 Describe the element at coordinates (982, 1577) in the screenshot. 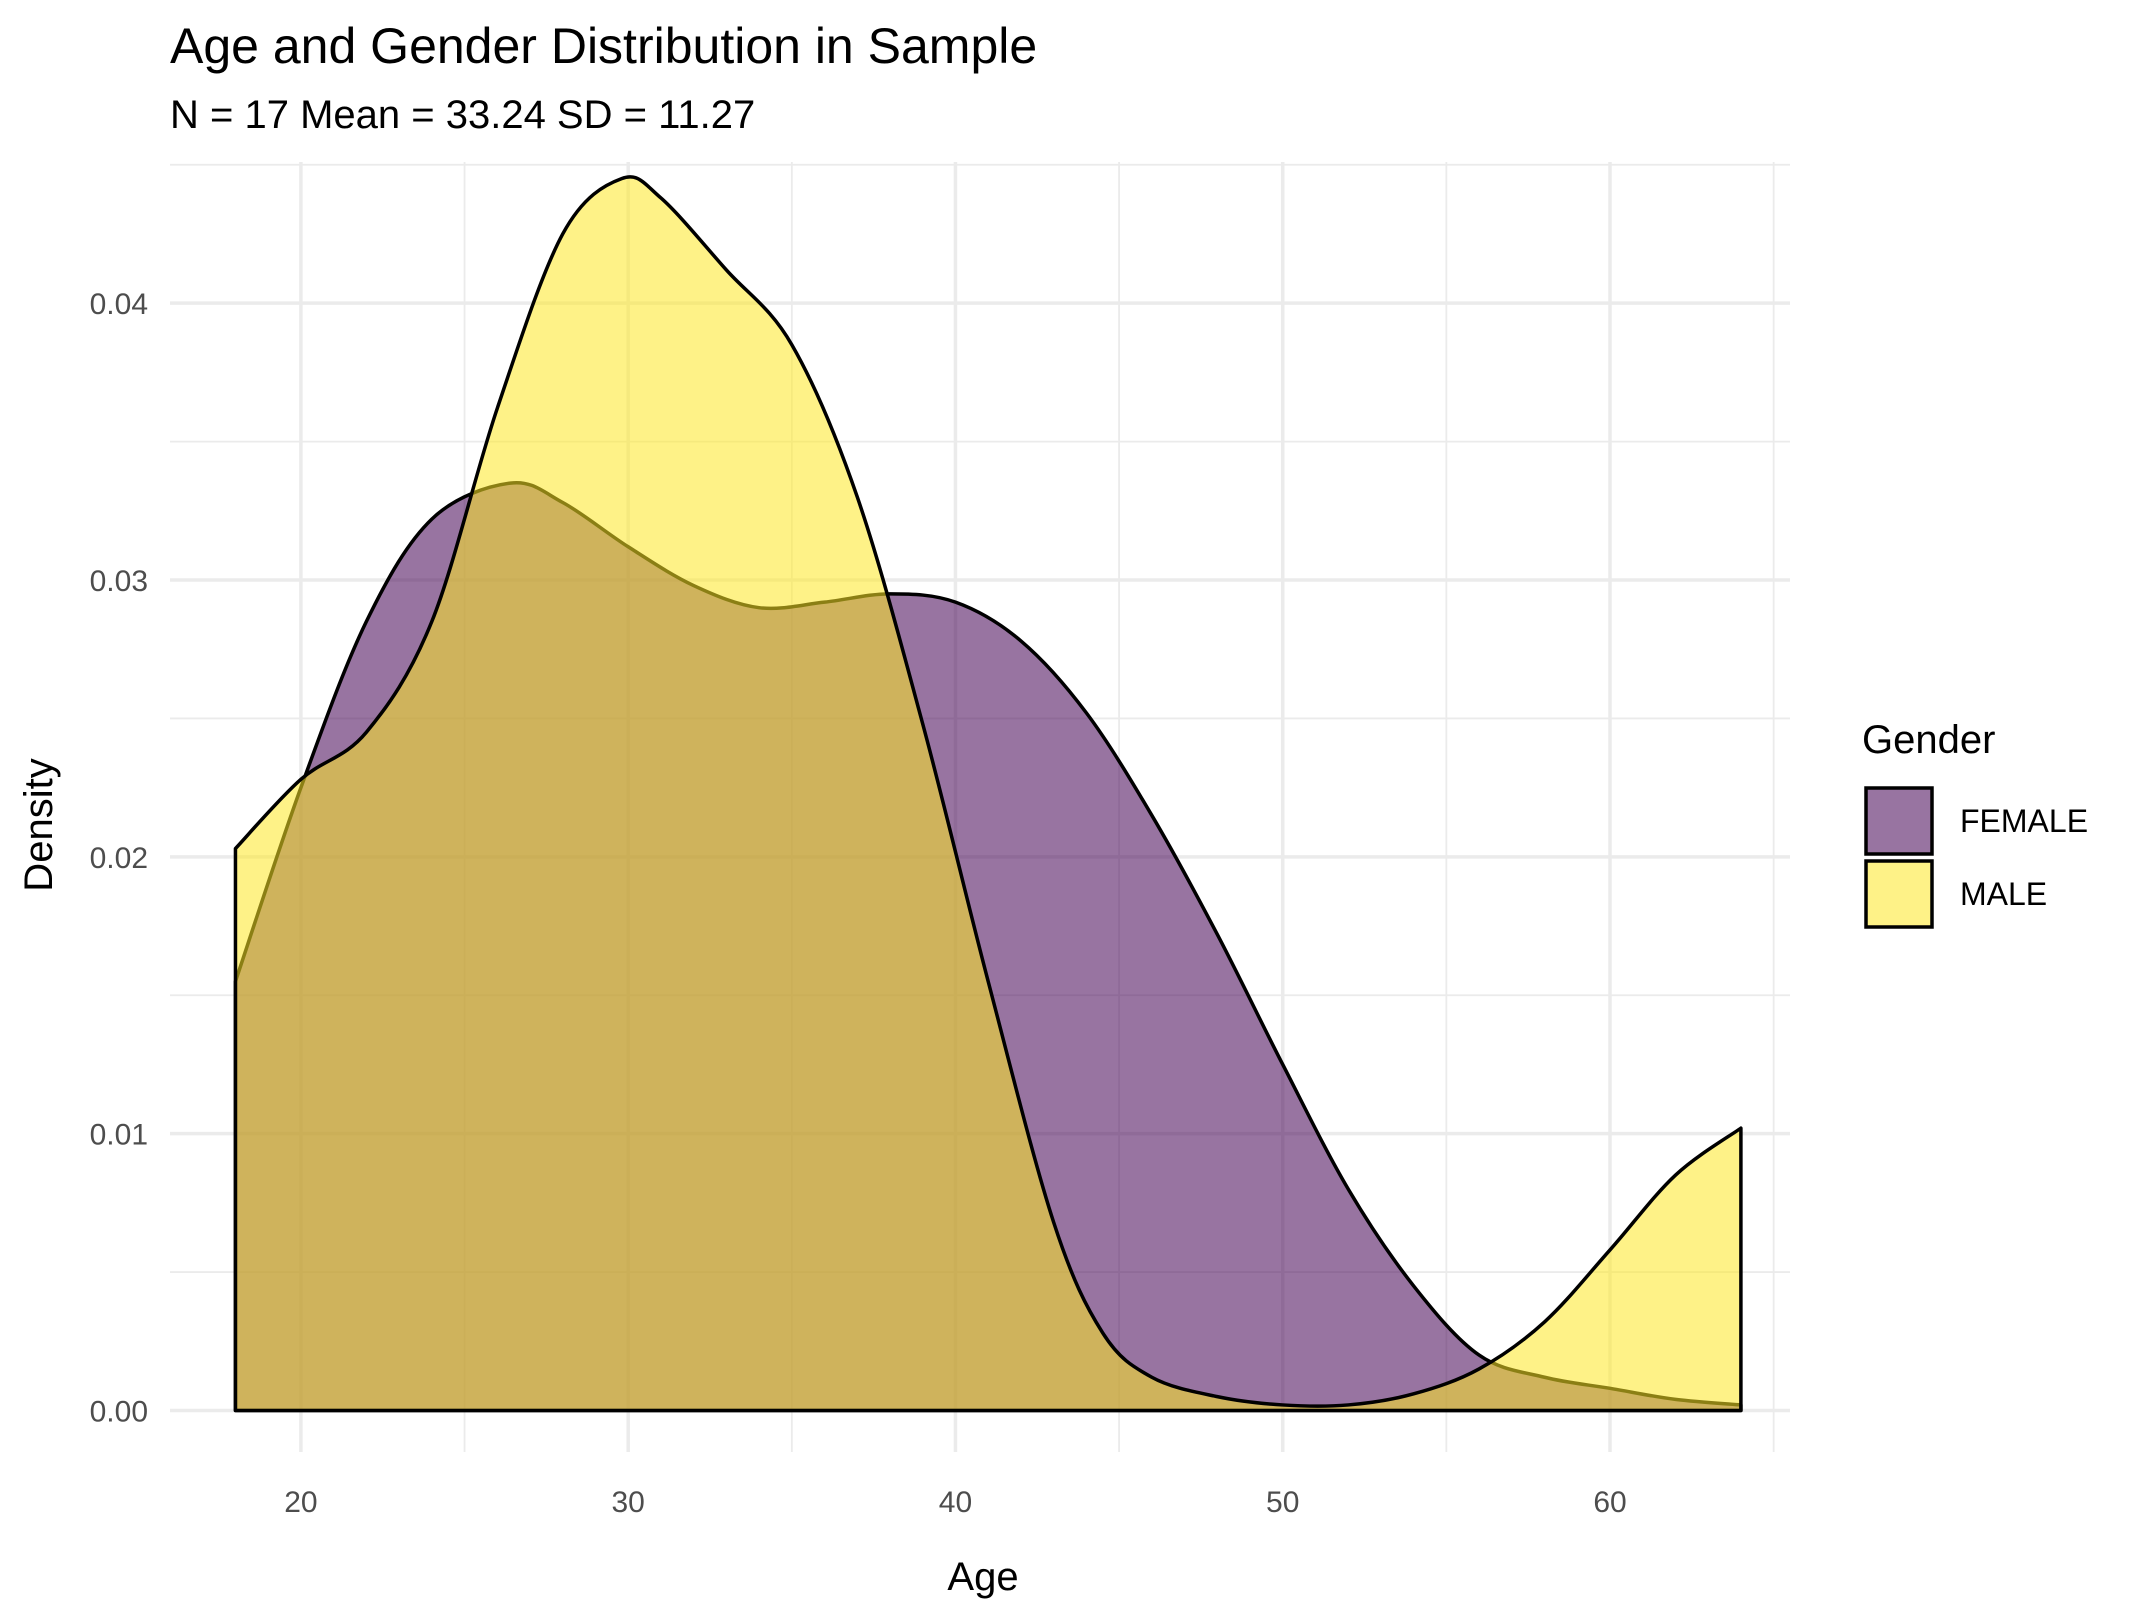

I see `x-axis-title: Age` at that location.